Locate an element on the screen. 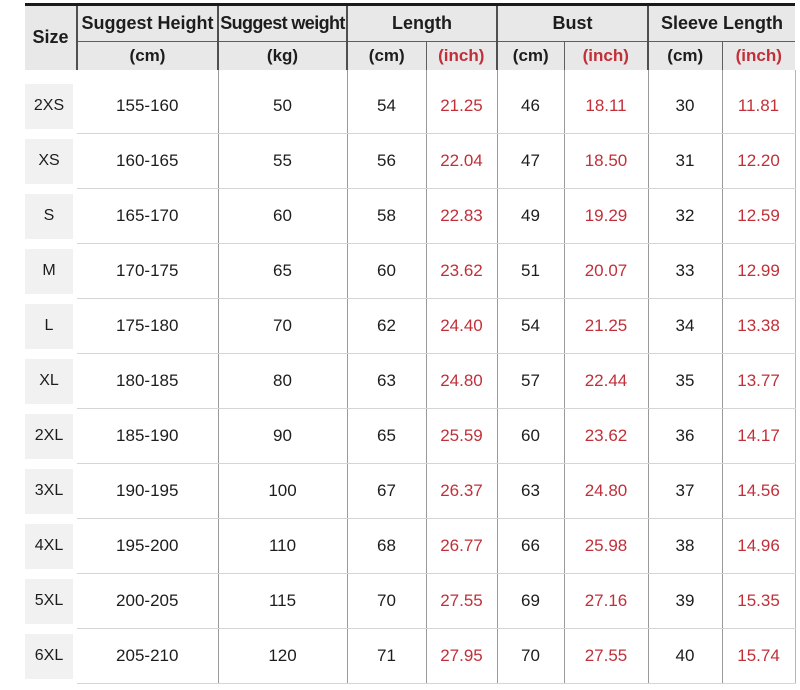 This screenshot has width=800, height=690. cell-size: XS is located at coordinates (51, 161).